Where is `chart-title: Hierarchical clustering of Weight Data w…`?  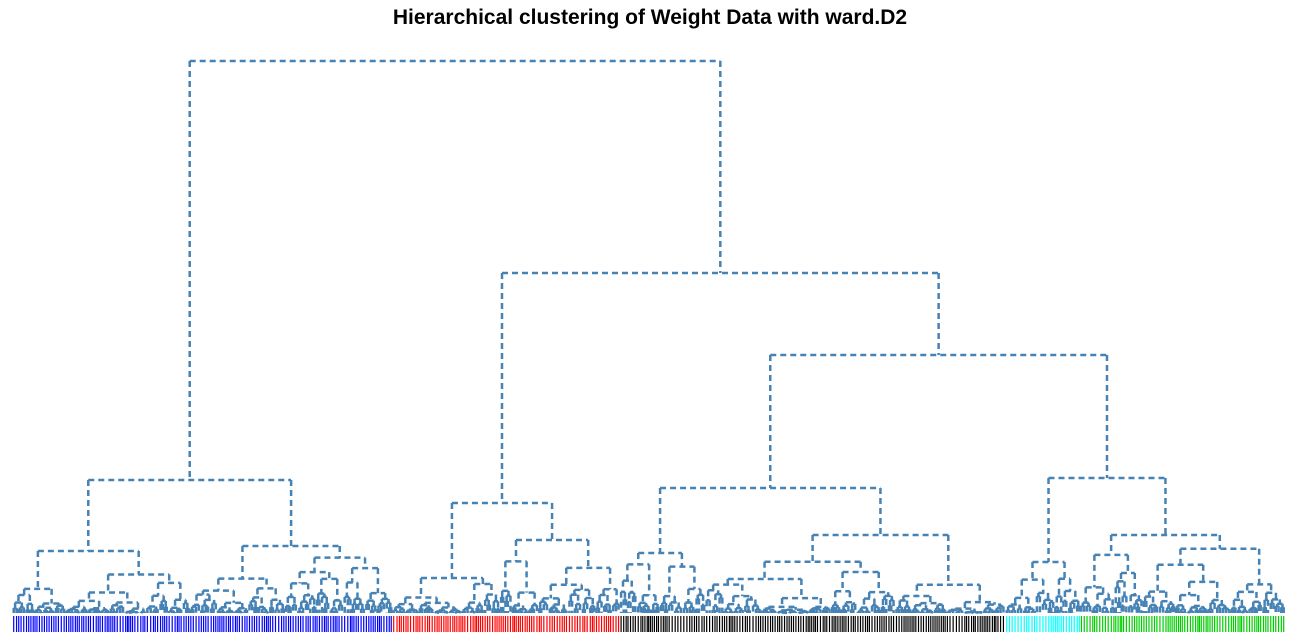
chart-title: Hierarchical clustering of Weight Data w… is located at coordinates (650, 17).